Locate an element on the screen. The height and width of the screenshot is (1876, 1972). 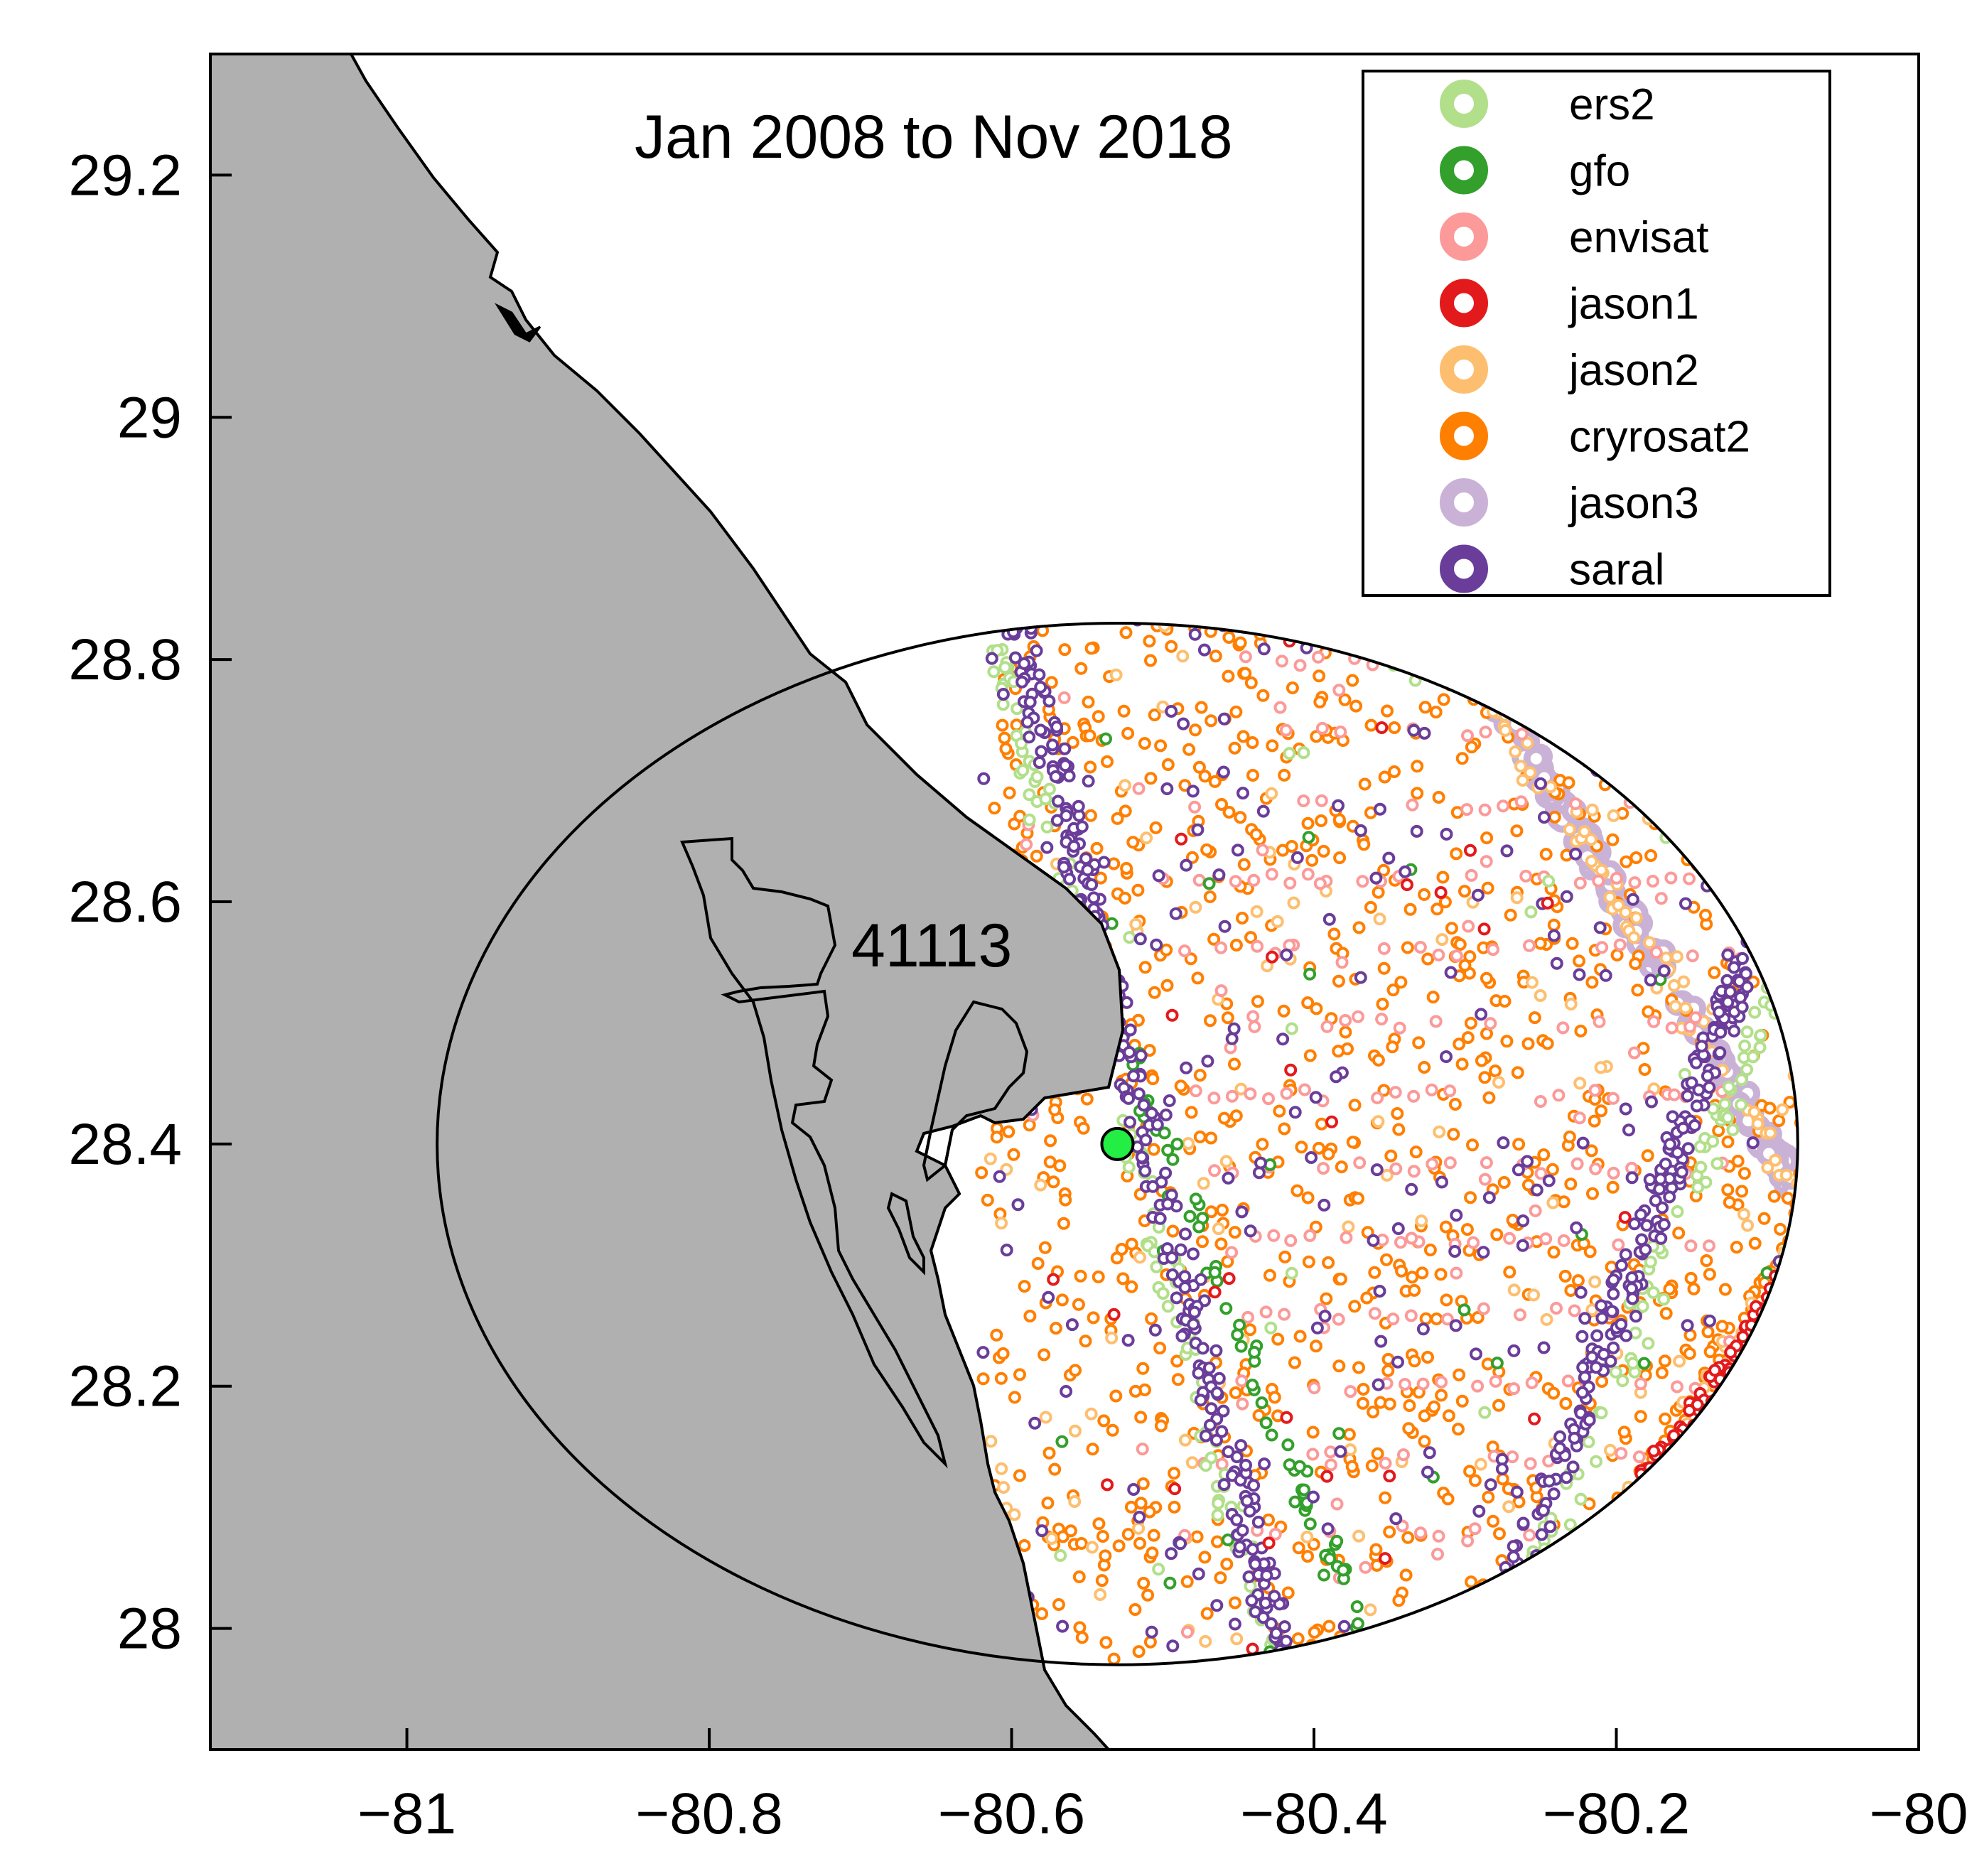
buoy-station-marker is located at coordinates (1117, 1143).